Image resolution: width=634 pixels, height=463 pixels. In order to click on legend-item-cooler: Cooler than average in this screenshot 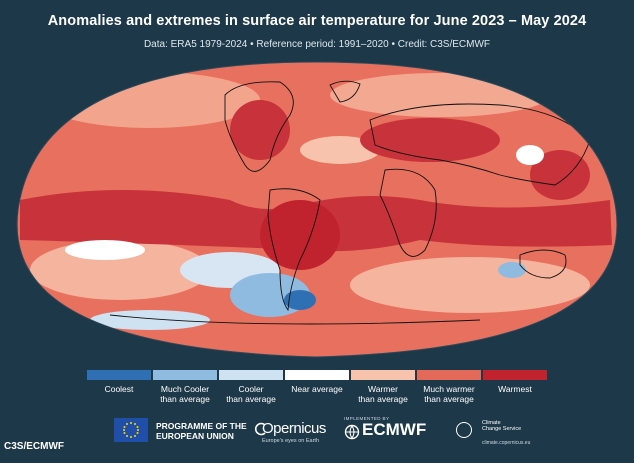, I will do `click(251, 387)`.